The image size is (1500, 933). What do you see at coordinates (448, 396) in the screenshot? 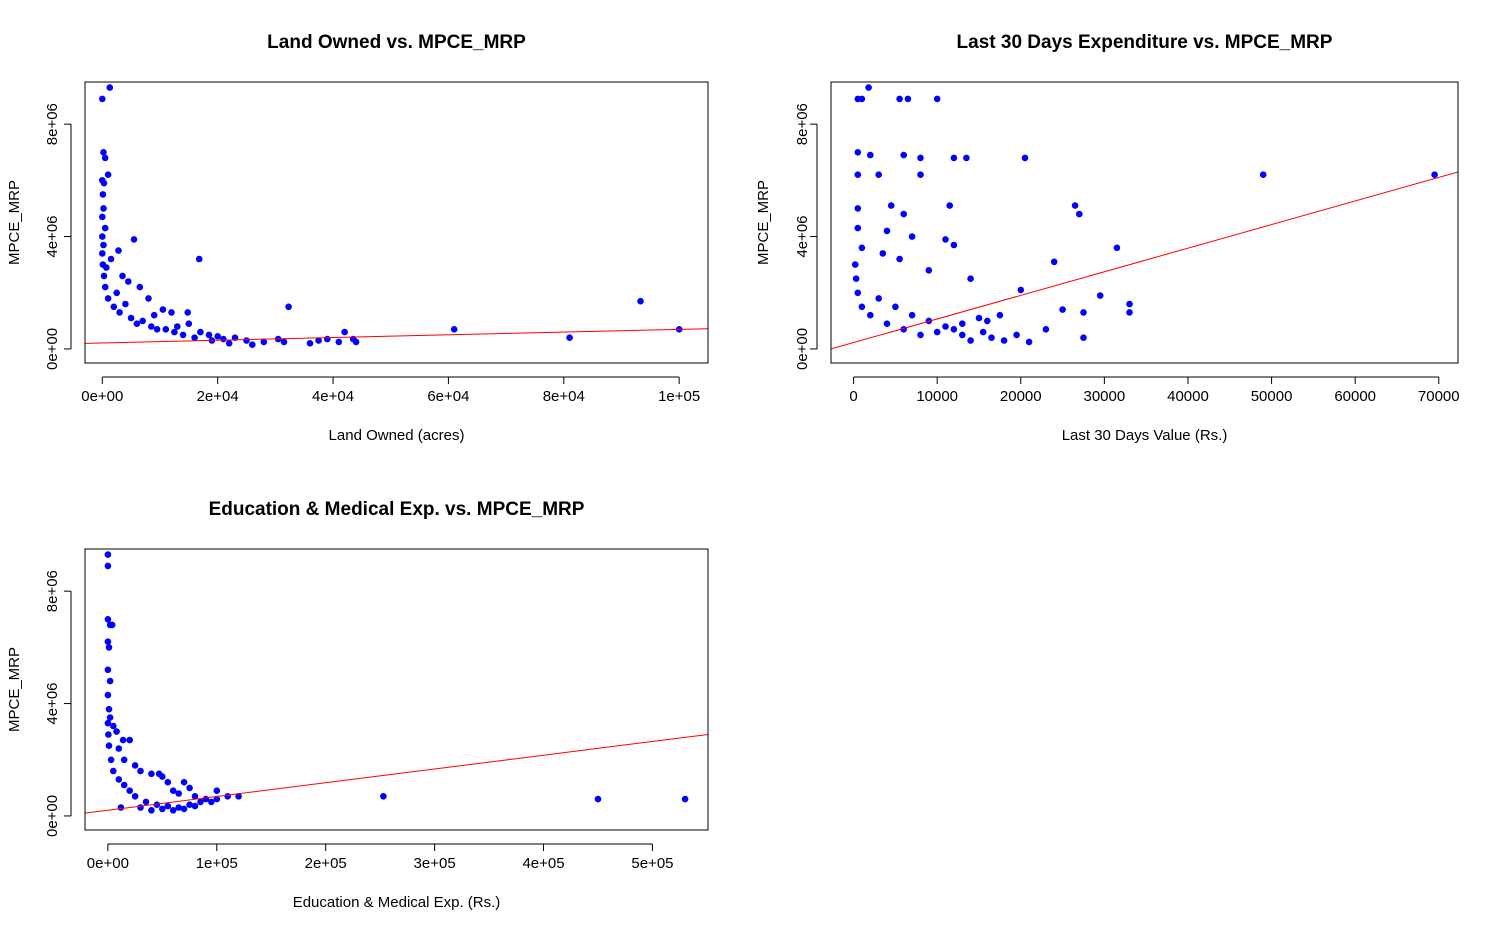
I see `x-tick-label: 6e+04` at bounding box center [448, 396].